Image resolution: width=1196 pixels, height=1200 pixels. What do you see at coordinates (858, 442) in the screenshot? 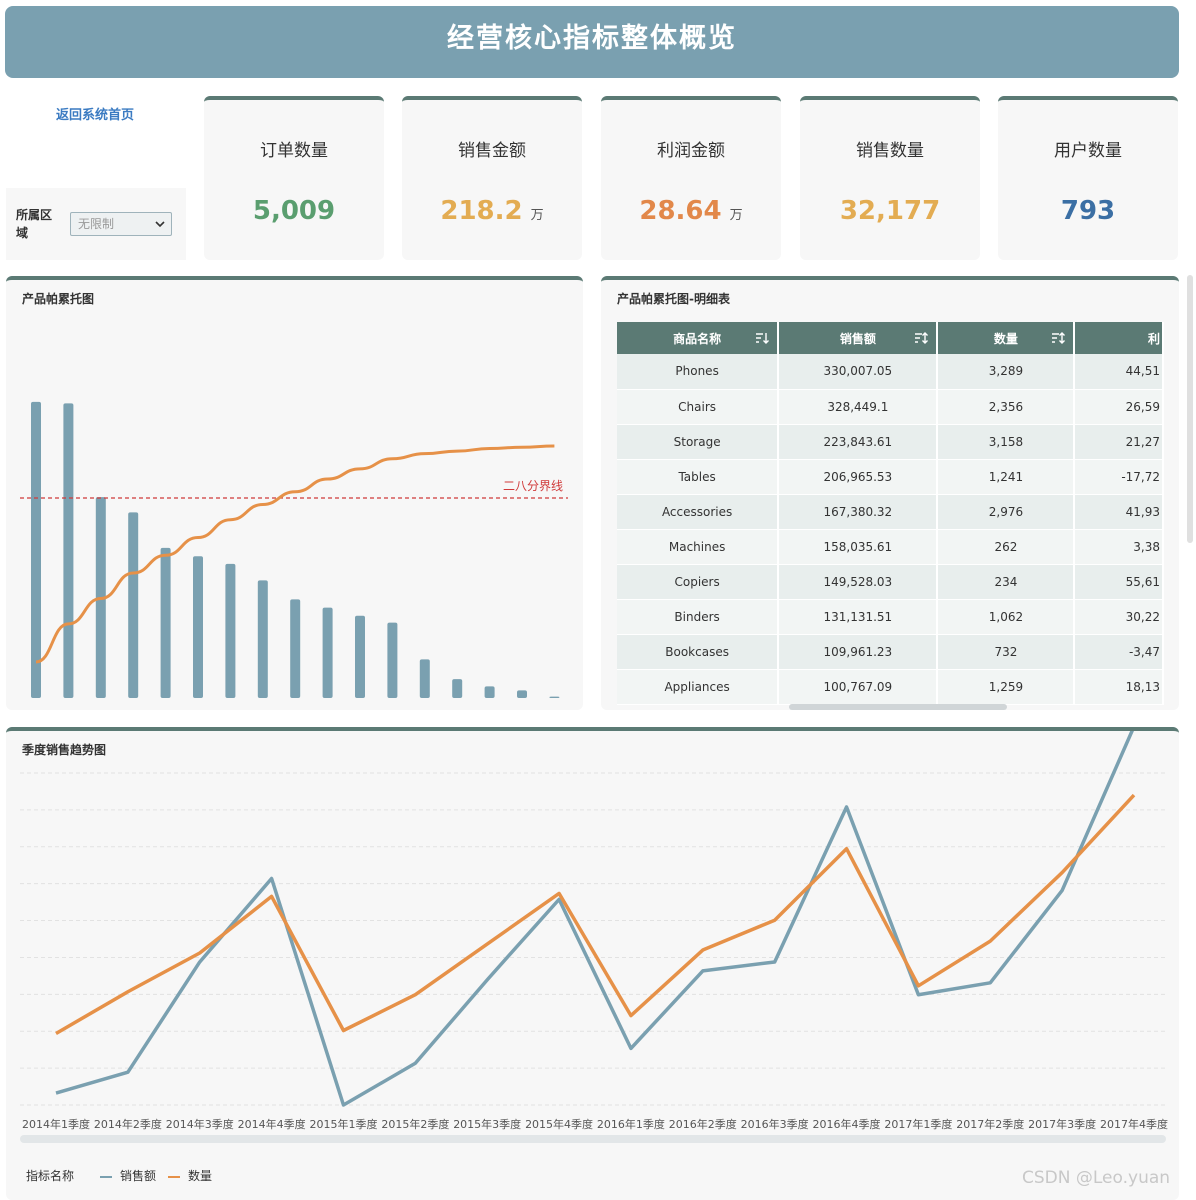
I see `table-cell: 223,843.61` at bounding box center [858, 442].